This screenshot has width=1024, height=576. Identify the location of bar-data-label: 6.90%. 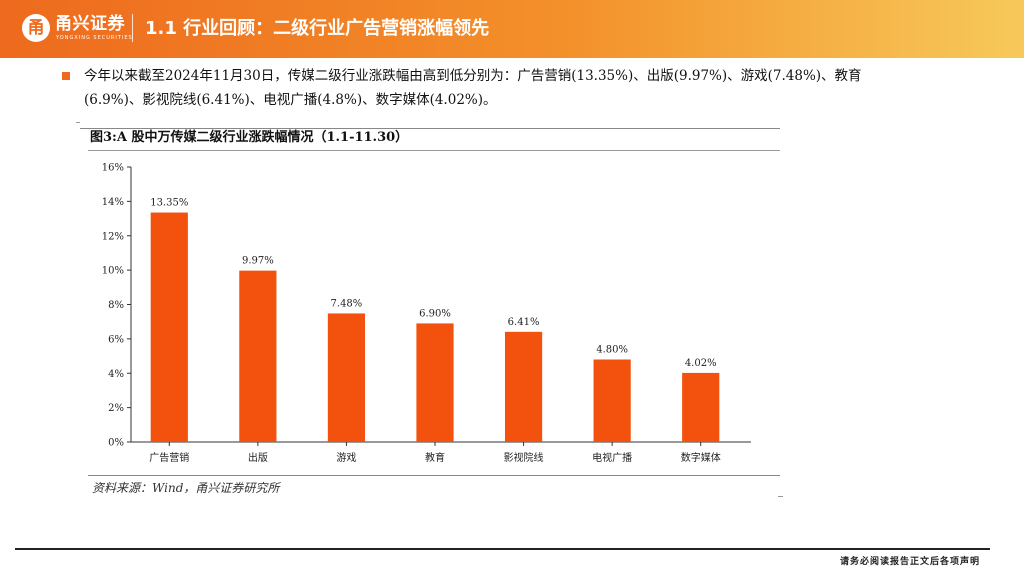
(435, 313).